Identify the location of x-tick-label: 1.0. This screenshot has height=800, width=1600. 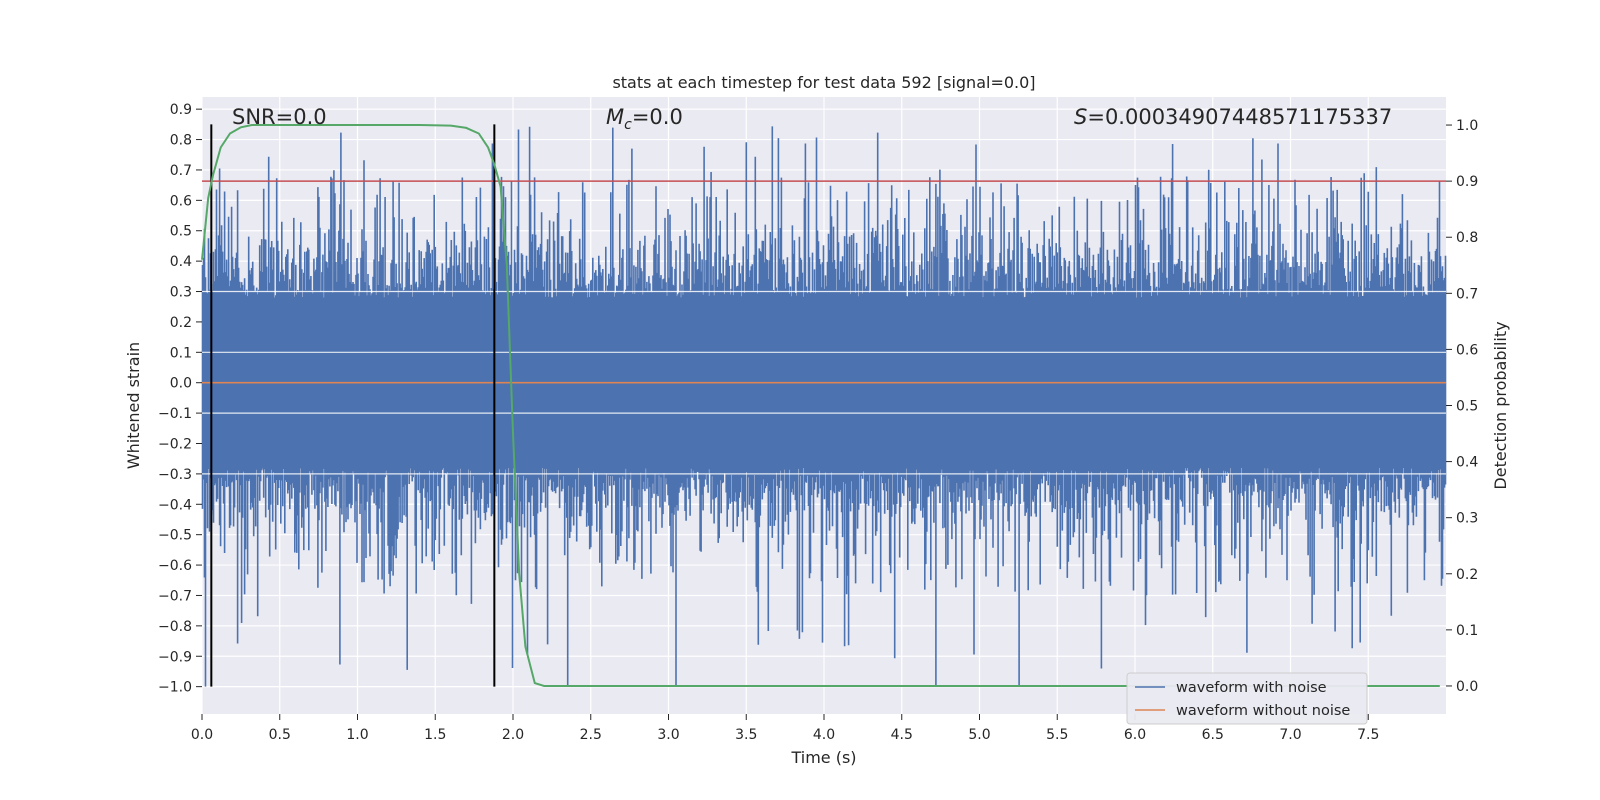
(357, 735).